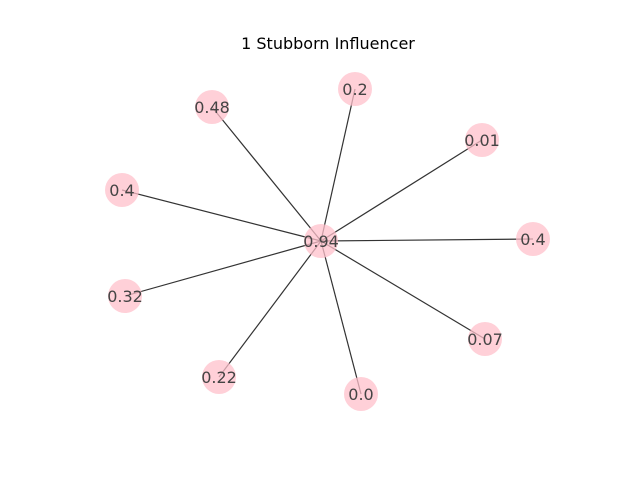 The width and height of the screenshot is (640, 480). I want to click on node-label: 0.2, so click(354, 89).